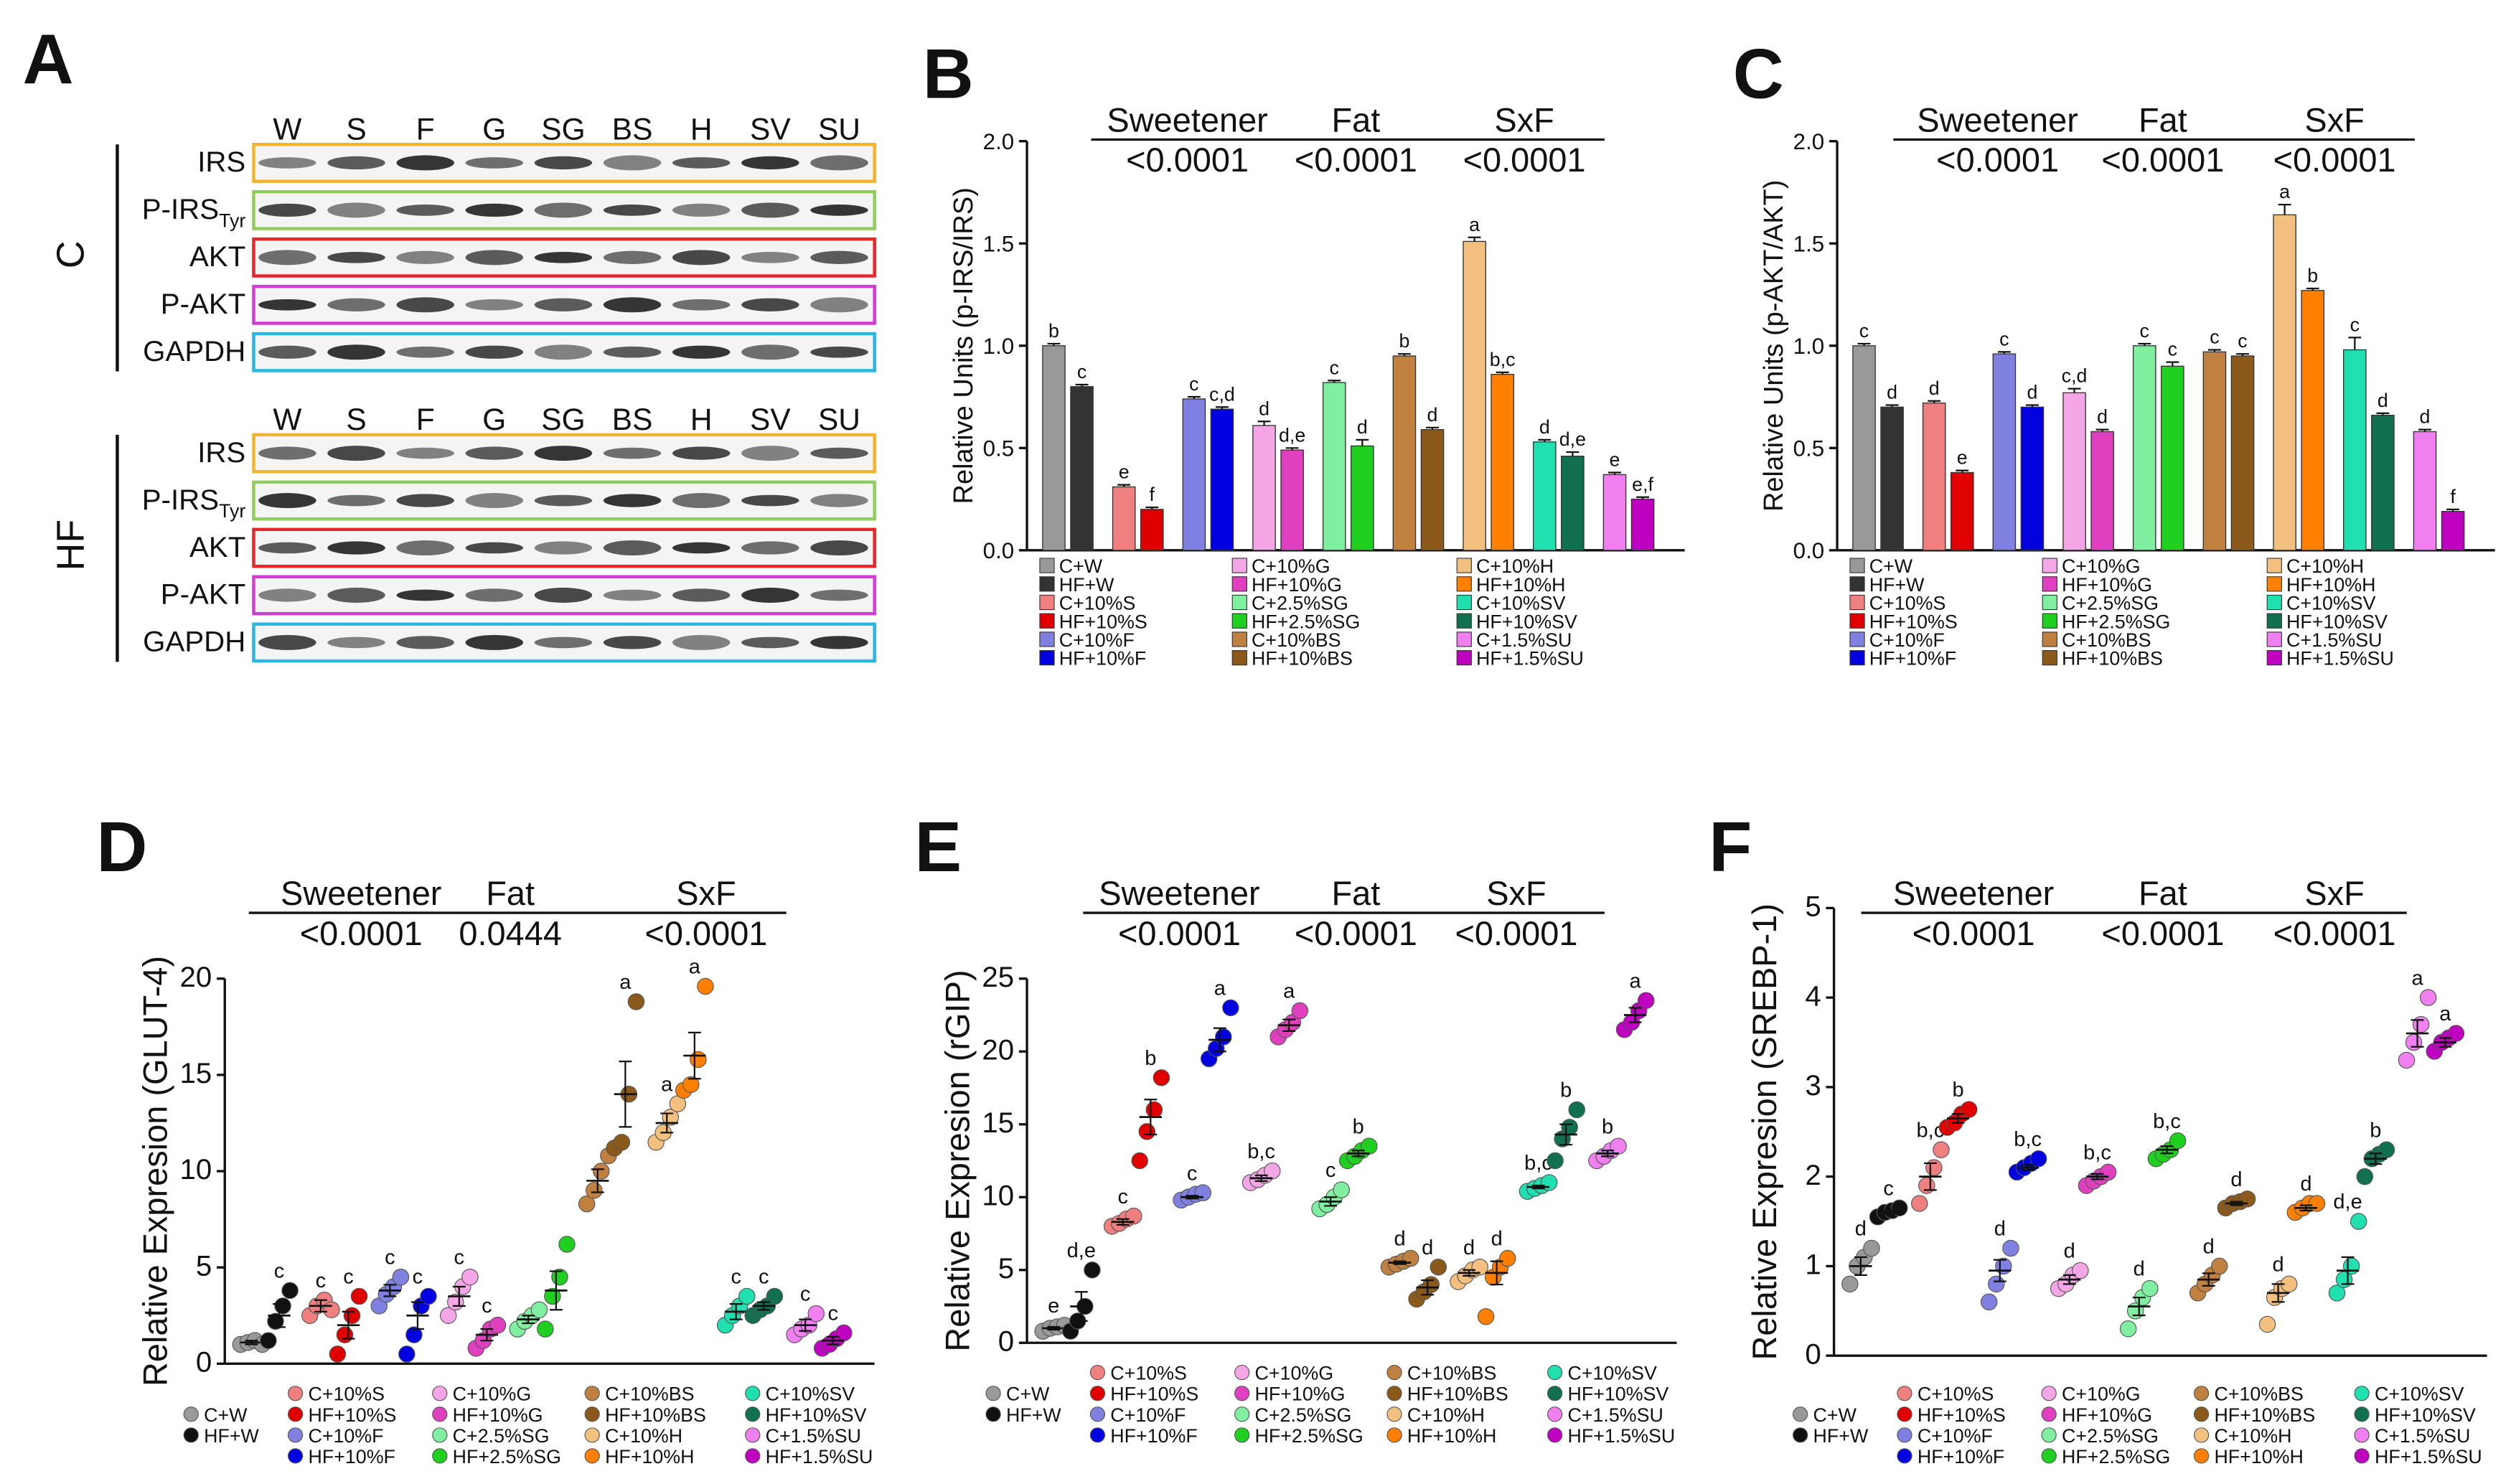 This screenshot has height=1484, width=2516. I want to click on panel-letter: F, so click(1731, 847).